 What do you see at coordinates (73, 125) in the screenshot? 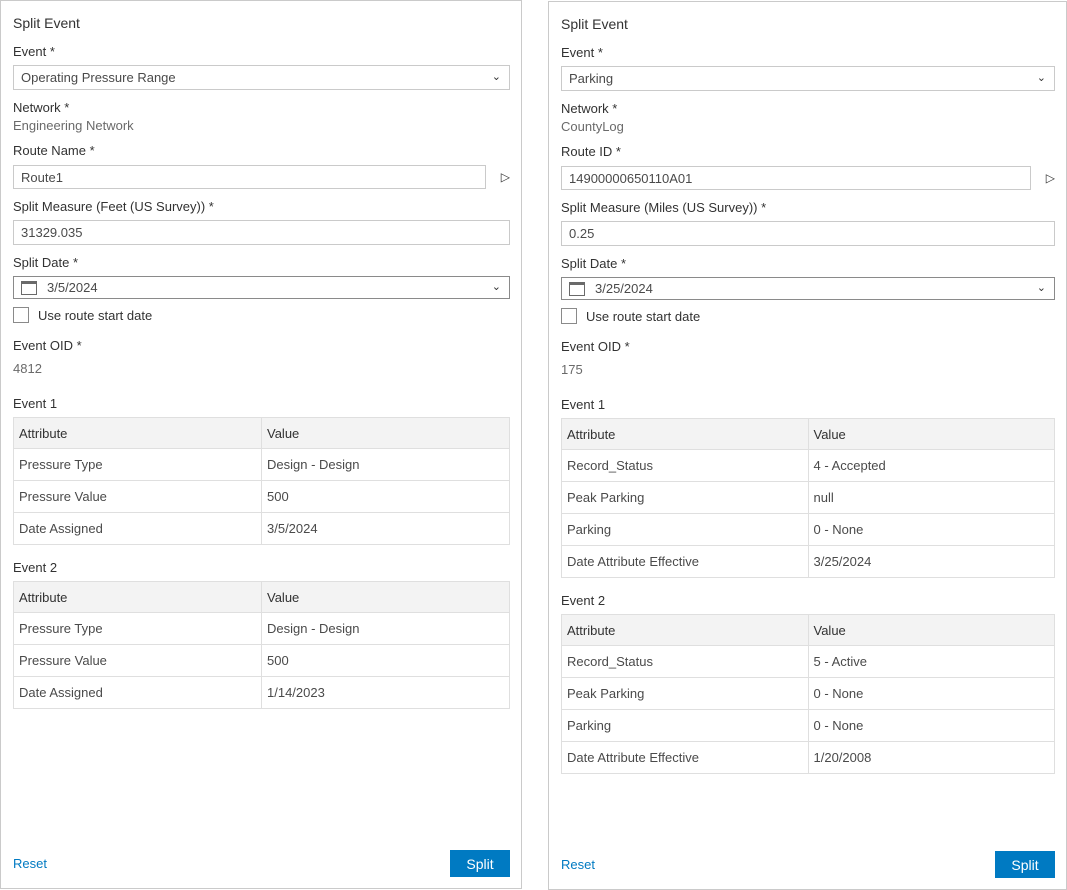
I see `network-value: Engineering Network` at bounding box center [73, 125].